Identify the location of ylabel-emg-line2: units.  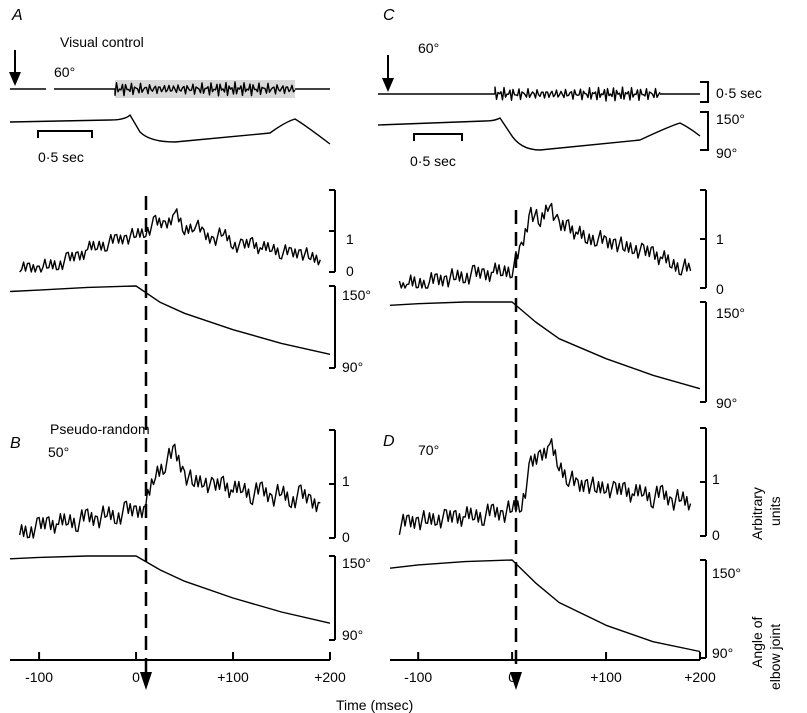
(775, 511).